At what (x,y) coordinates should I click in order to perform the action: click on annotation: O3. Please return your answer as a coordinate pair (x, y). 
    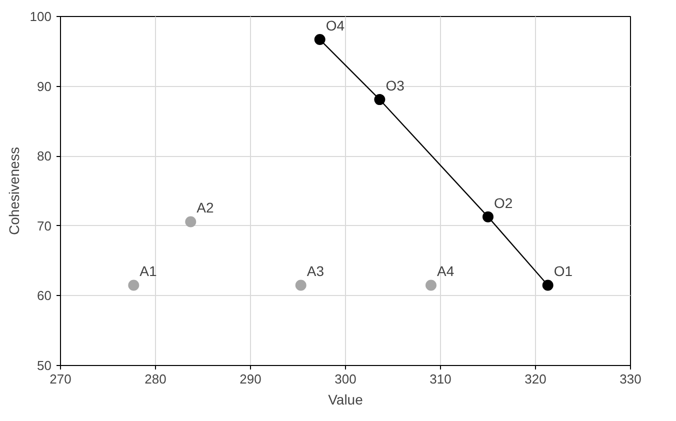
    Looking at the image, I should click on (395, 86).